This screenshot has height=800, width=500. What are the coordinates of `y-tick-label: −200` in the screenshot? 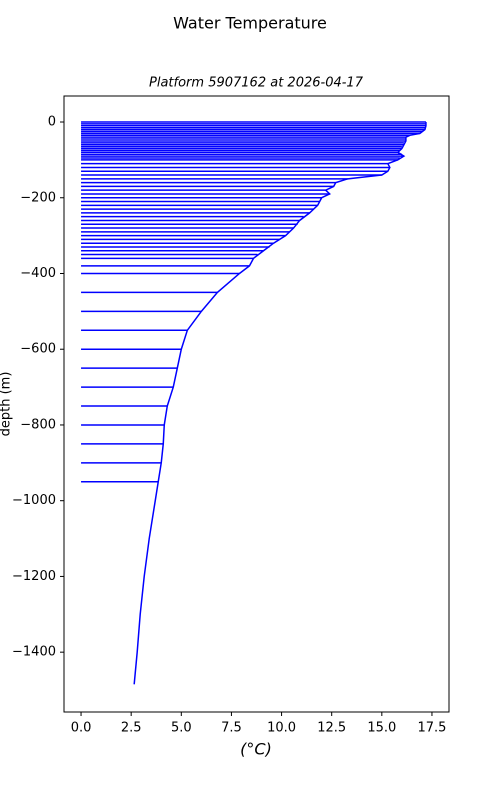 It's located at (38, 197).